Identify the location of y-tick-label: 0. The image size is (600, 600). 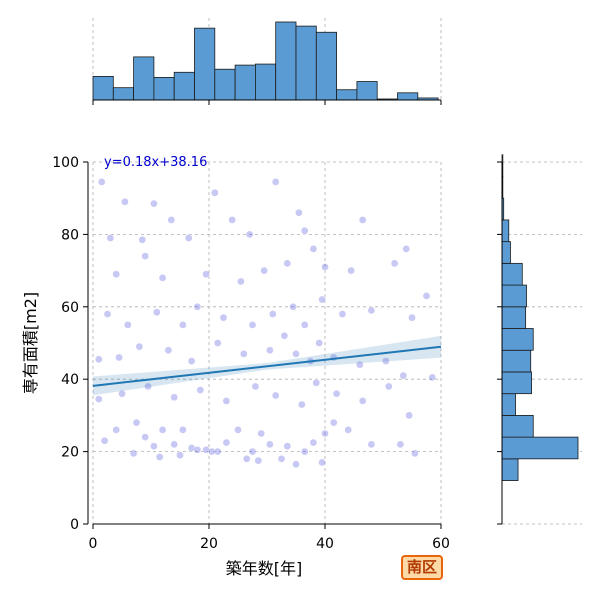
(74, 525).